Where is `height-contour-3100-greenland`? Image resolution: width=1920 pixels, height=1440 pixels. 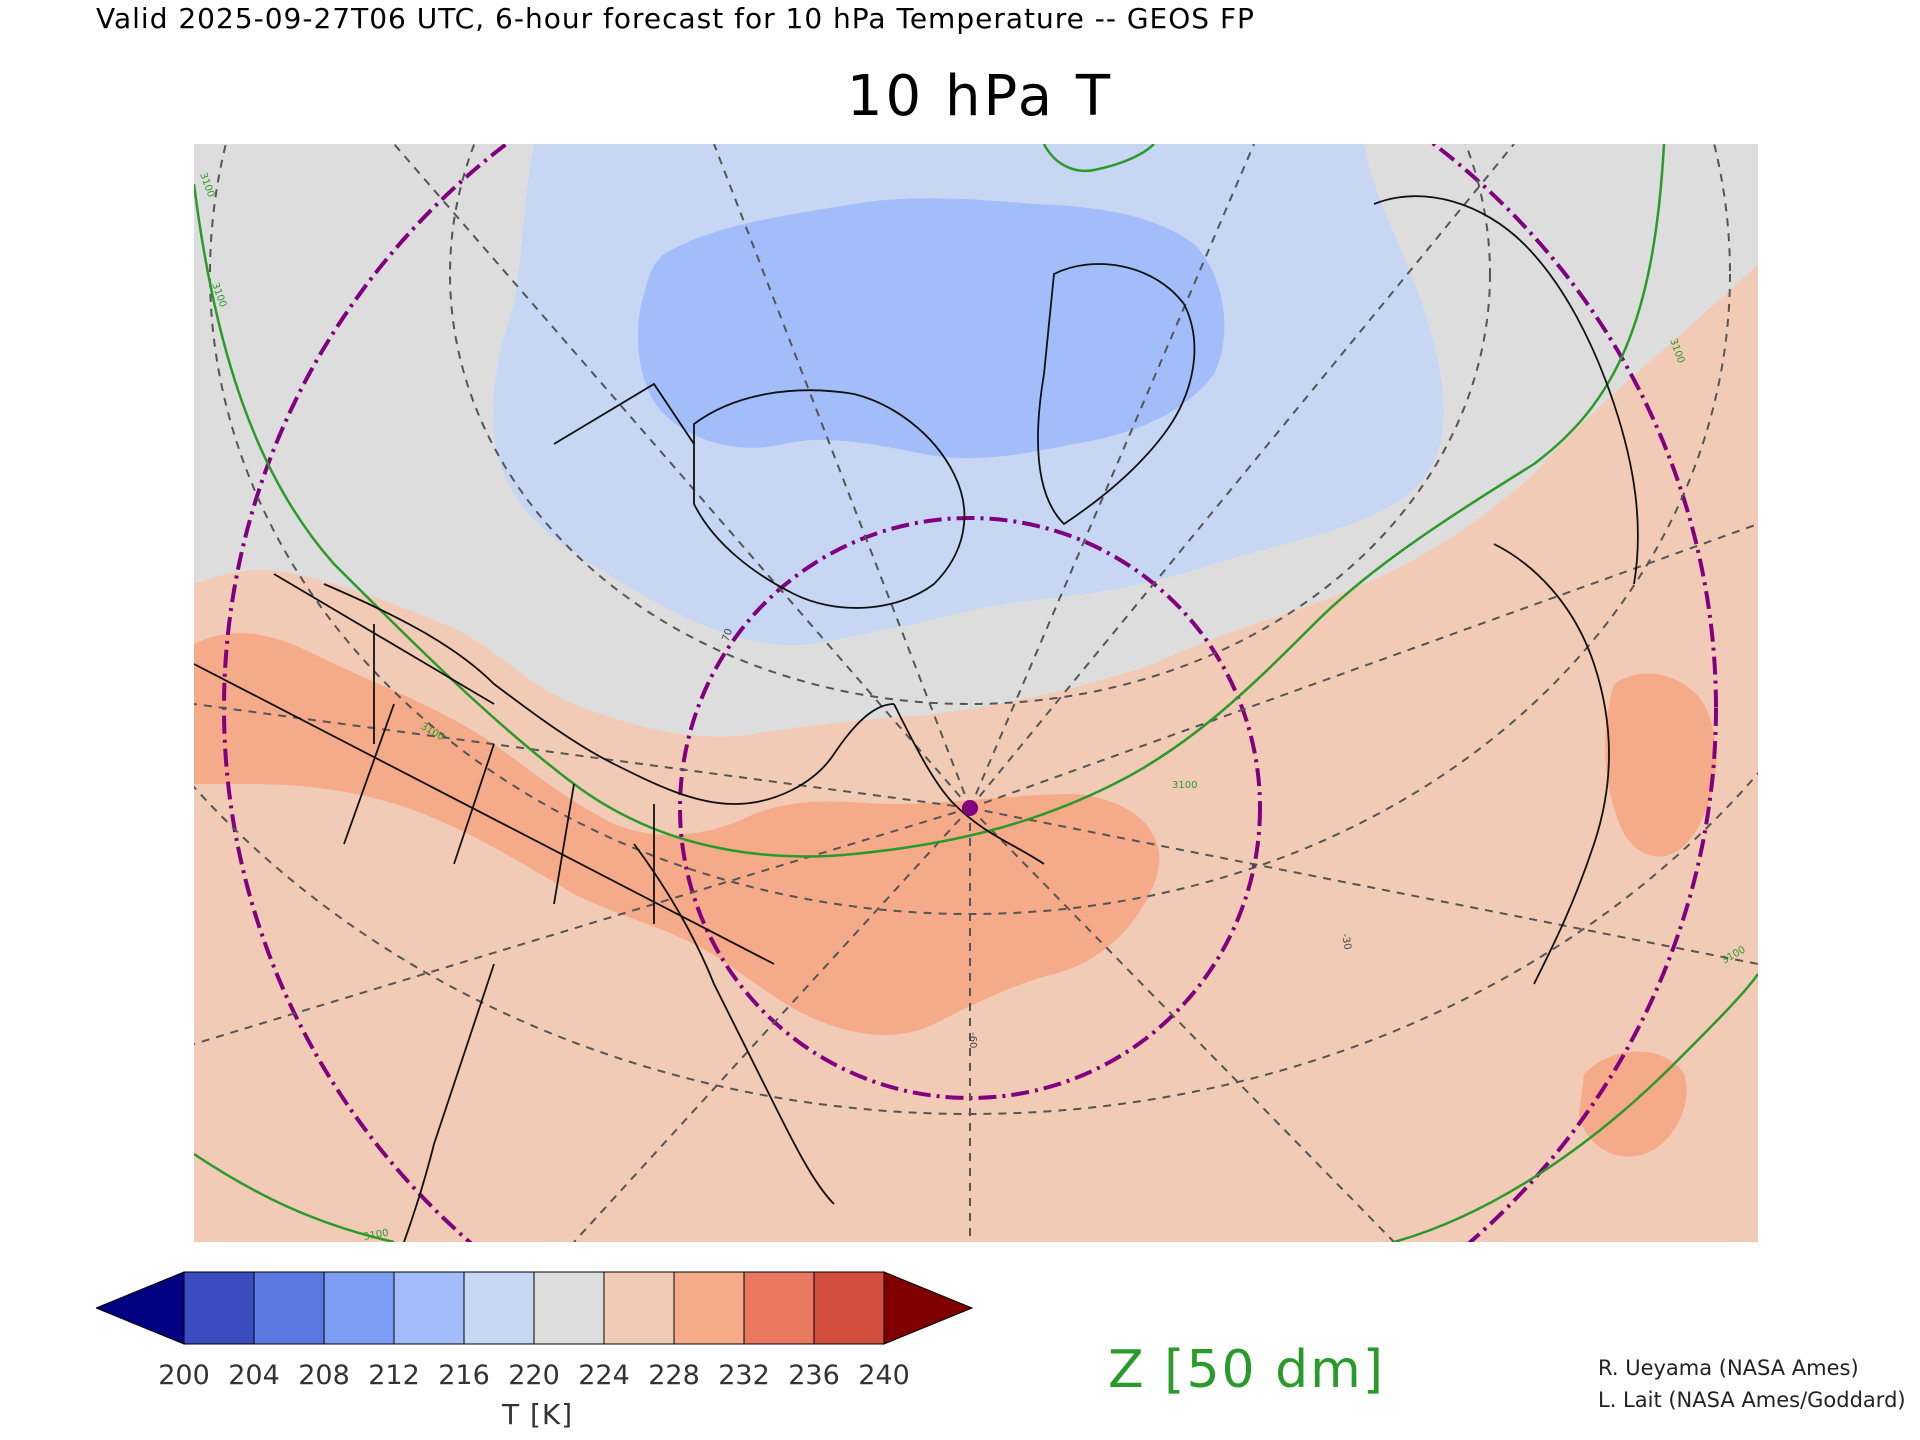
height-contour-3100-greenland is located at coordinates (1098, 158).